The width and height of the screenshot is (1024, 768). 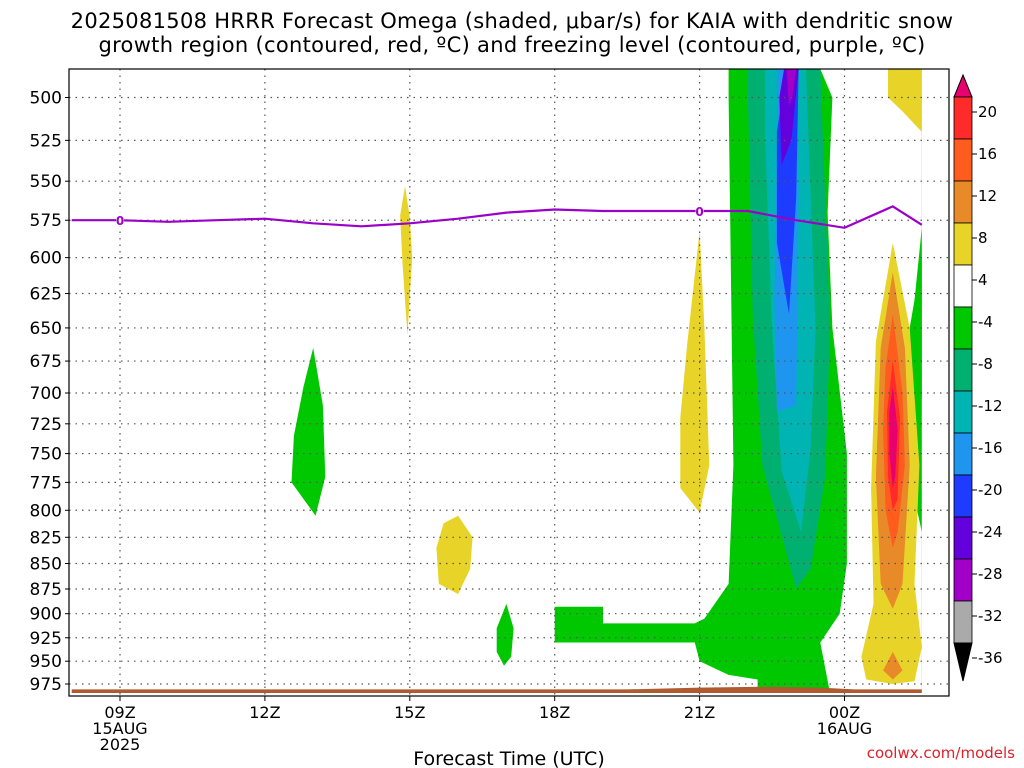 I want to click on x-tick-label-21Z: 21Z, so click(x=699, y=712).